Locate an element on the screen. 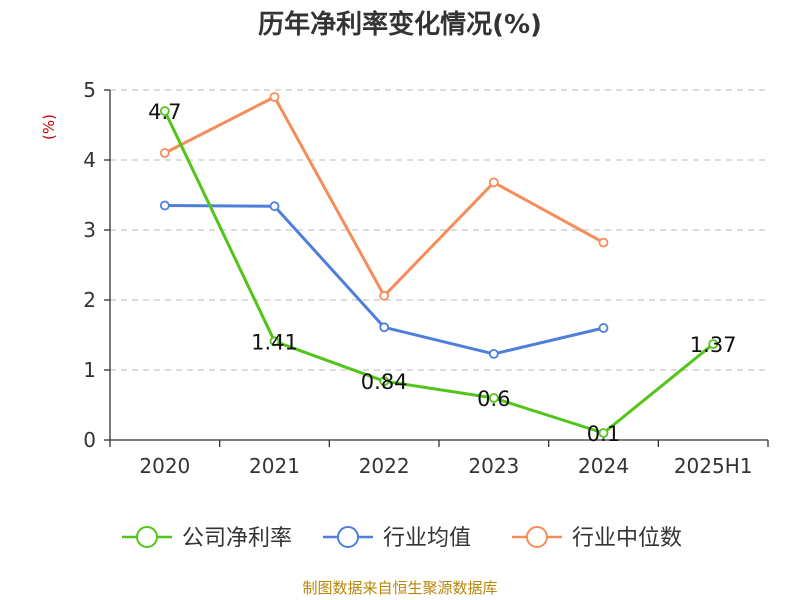  legend-item-0: 公司净利率 is located at coordinates (207, 538).